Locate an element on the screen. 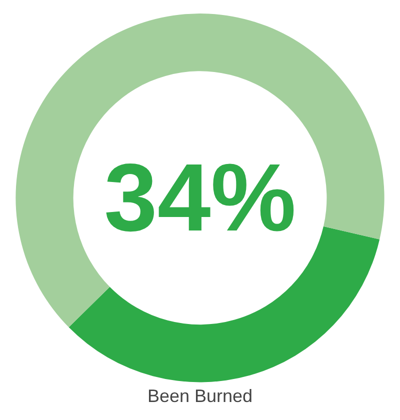 Image resolution: width=400 pixels, height=420 pixels. slice-label: Been Burned is located at coordinates (200, 396).